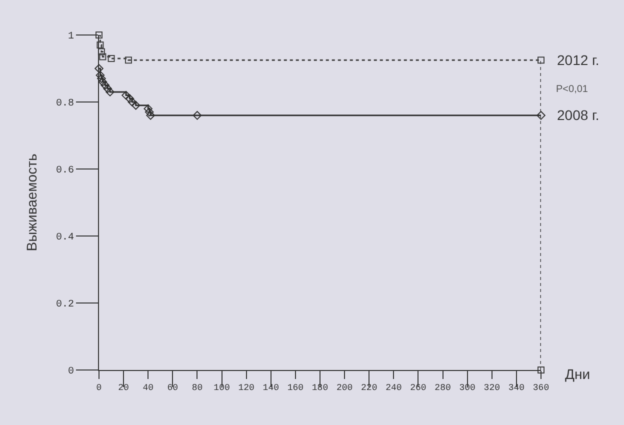 The image size is (624, 425). Describe the element at coordinates (442, 387) in the screenshot. I see `x-tick-label: 280` at that location.